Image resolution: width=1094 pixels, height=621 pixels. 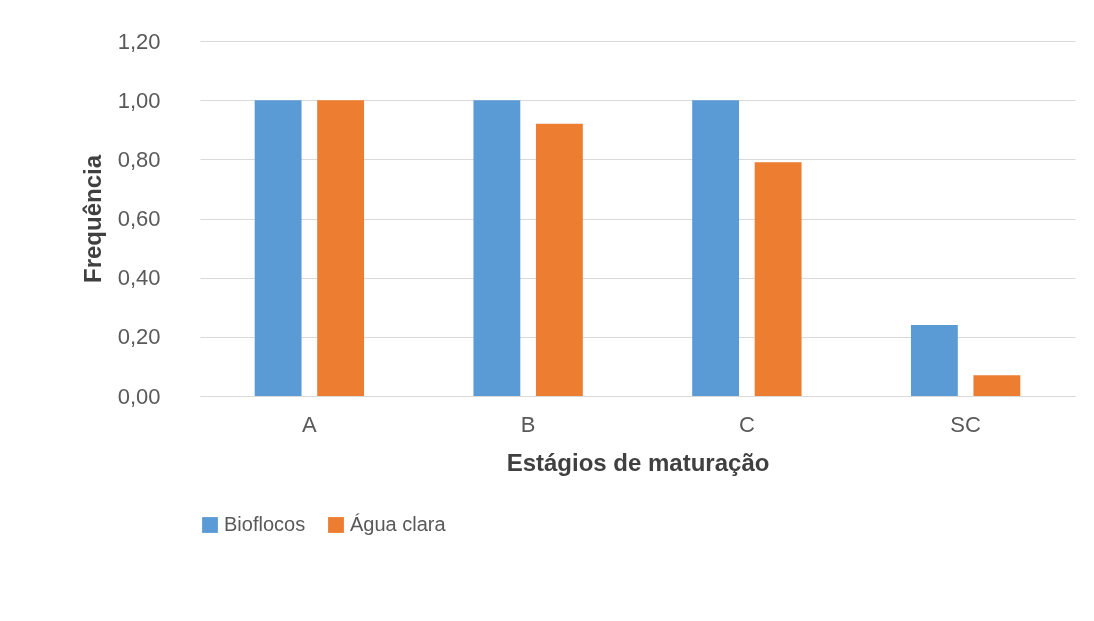 I want to click on y-tick-label: 0,60, so click(x=139, y=218).